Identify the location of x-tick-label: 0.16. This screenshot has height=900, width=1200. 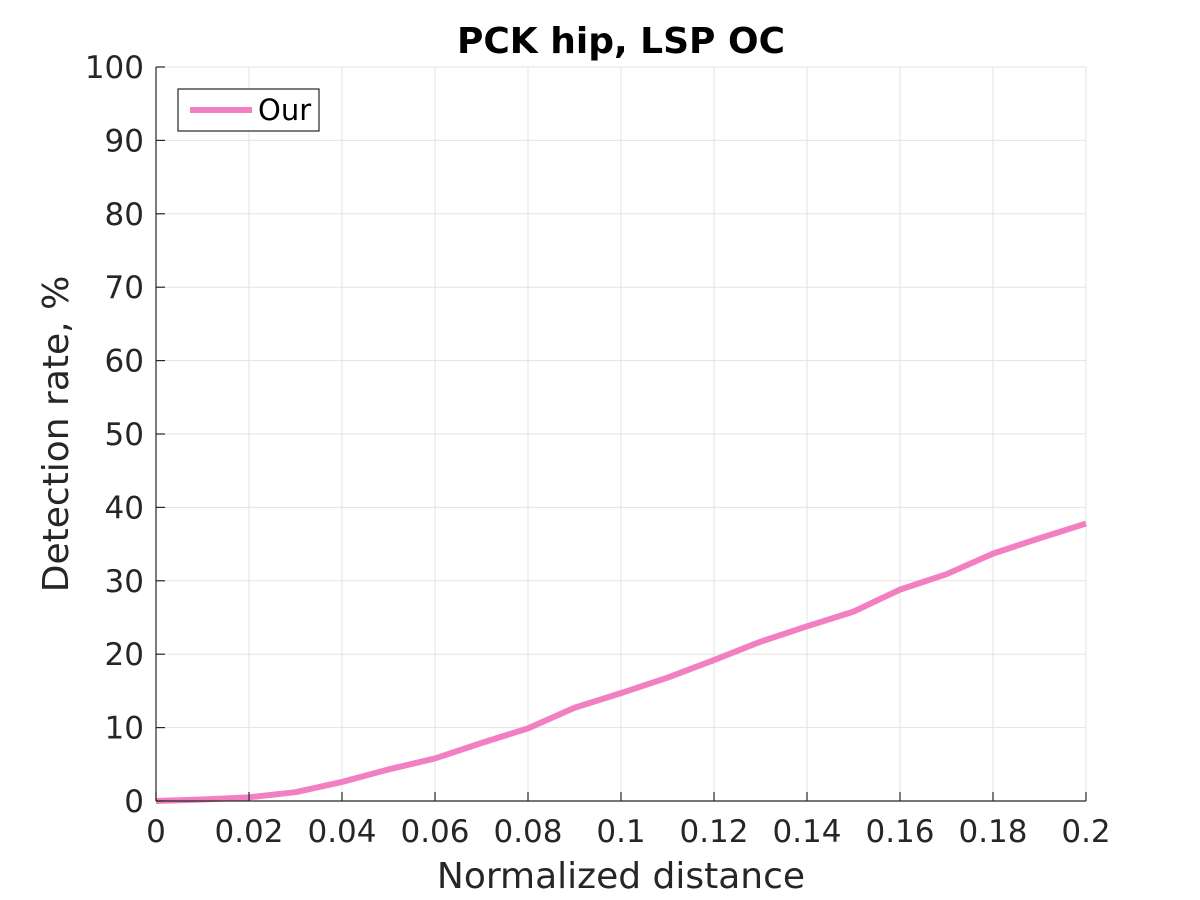
(899, 832).